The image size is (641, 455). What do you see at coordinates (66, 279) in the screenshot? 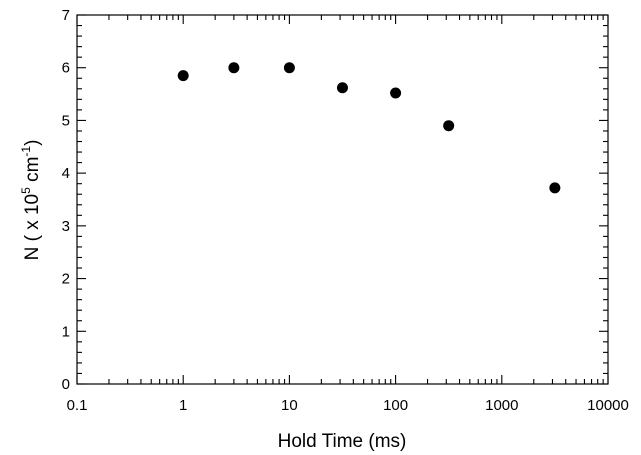
I see `y-tick-label: 2` at bounding box center [66, 279].